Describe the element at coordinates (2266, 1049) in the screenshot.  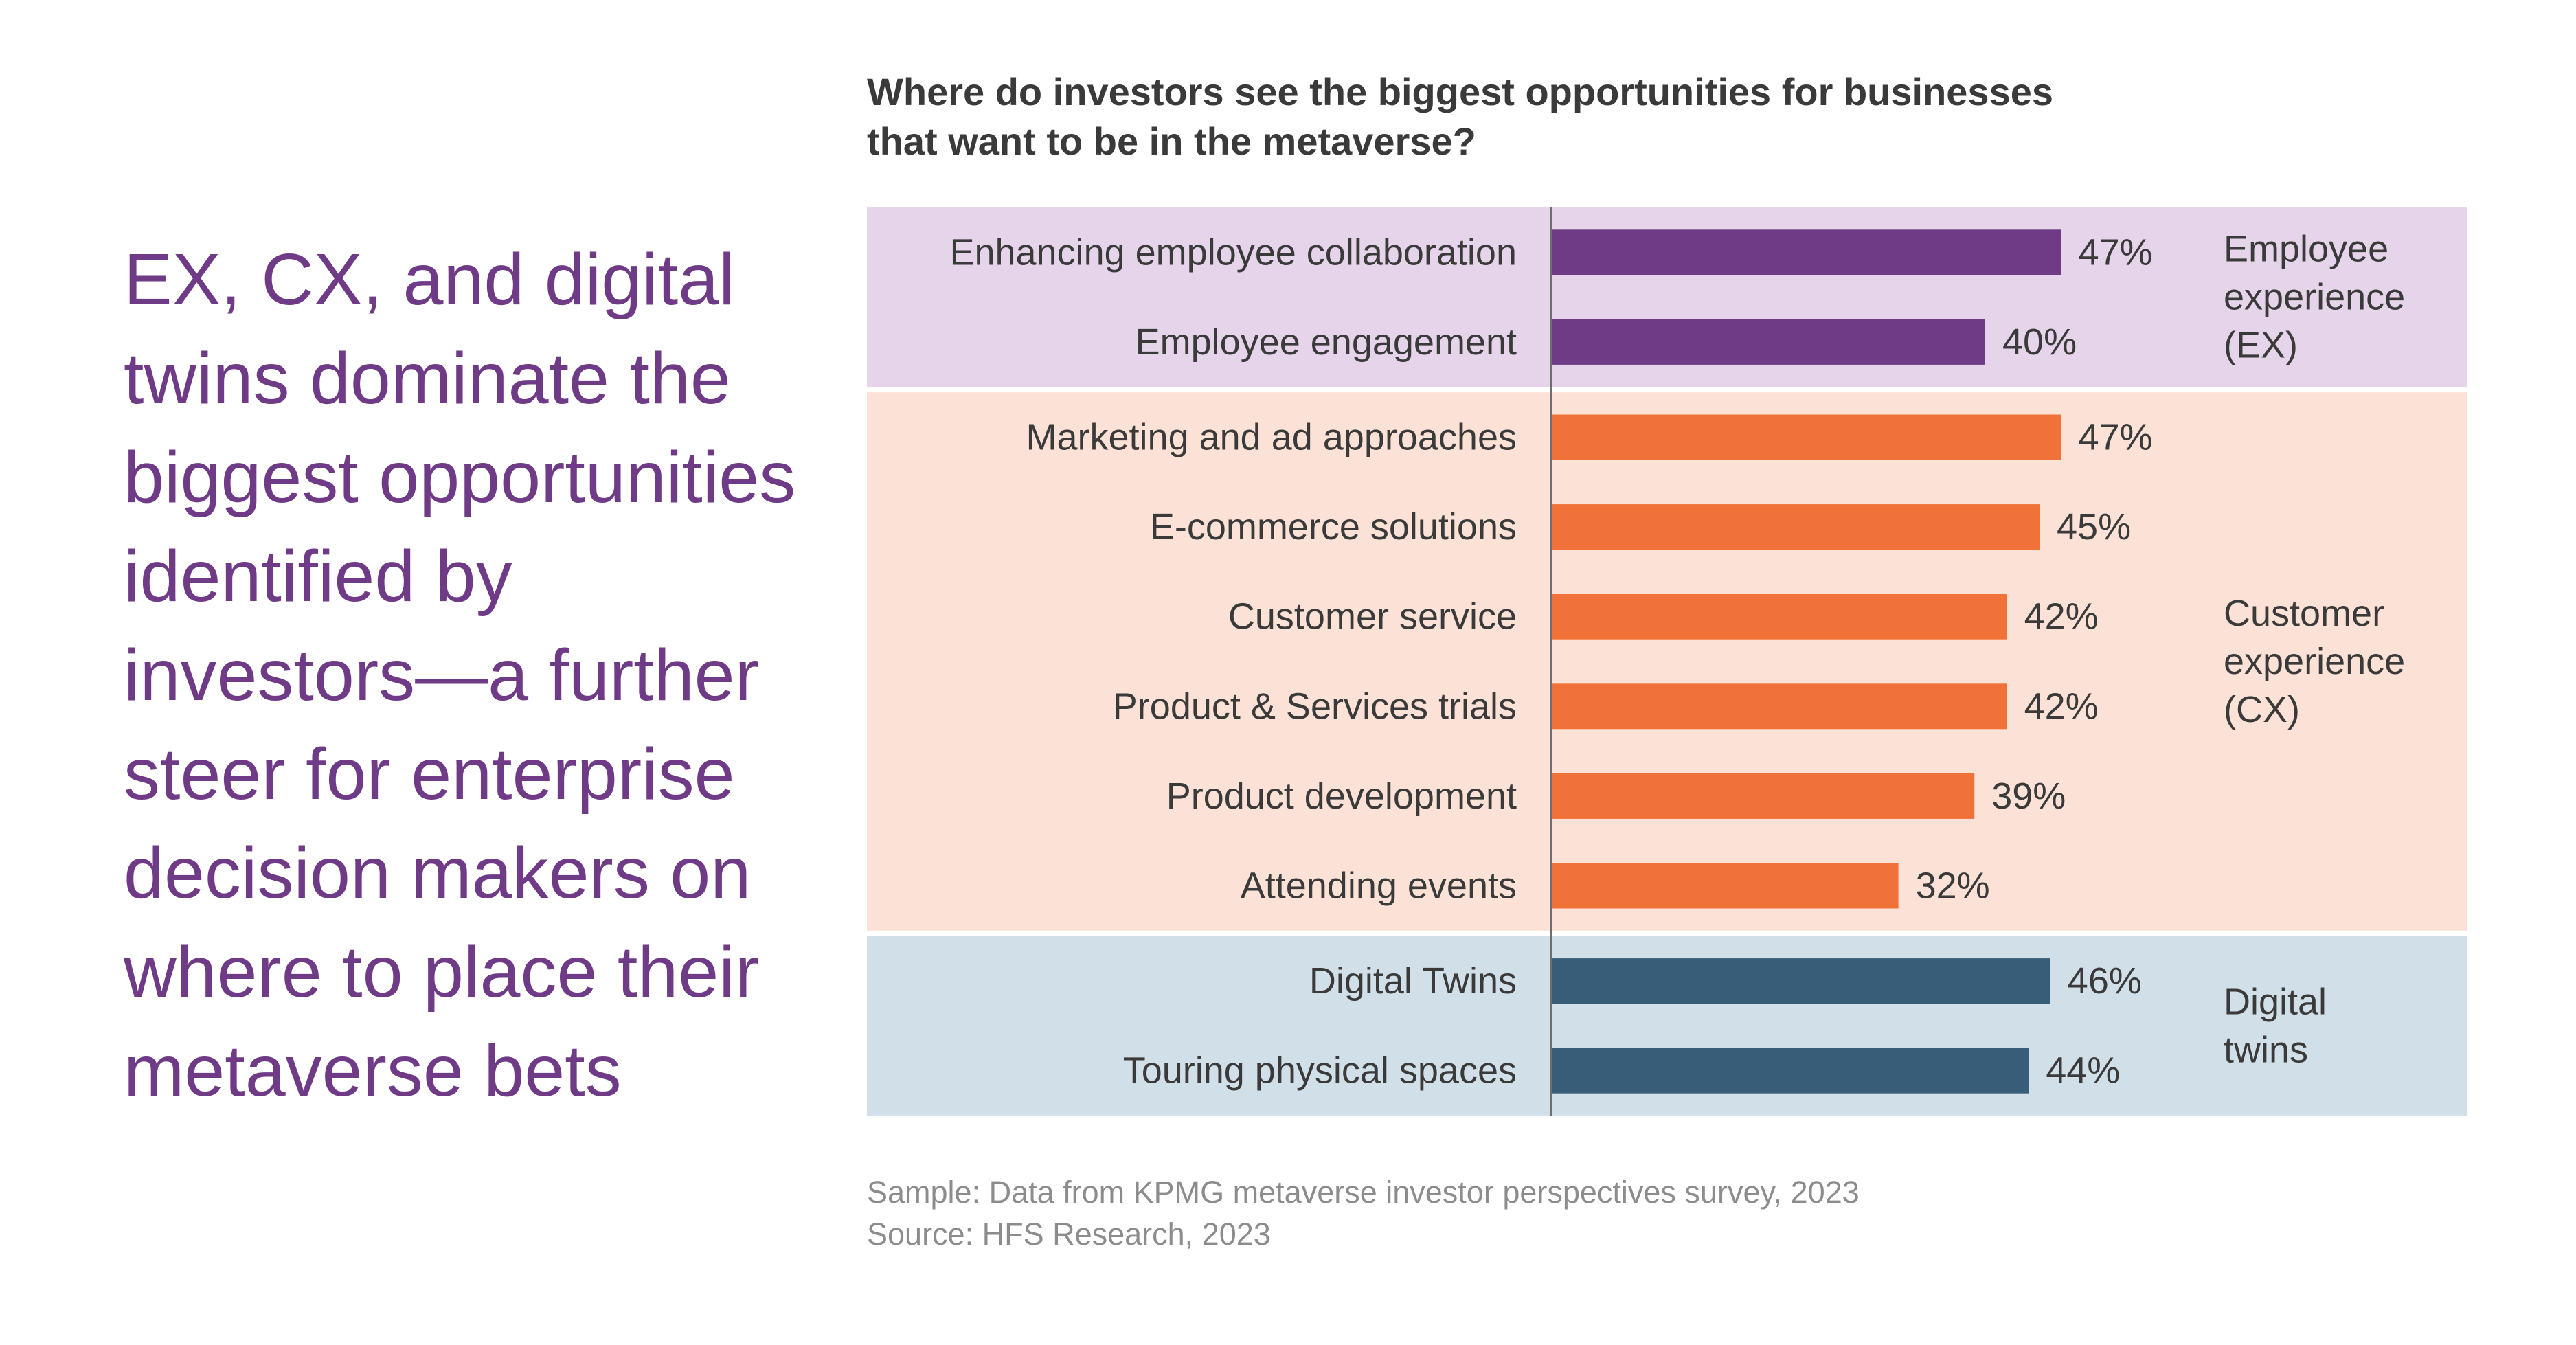
I see `group-label-3-line-2: twins` at that location.